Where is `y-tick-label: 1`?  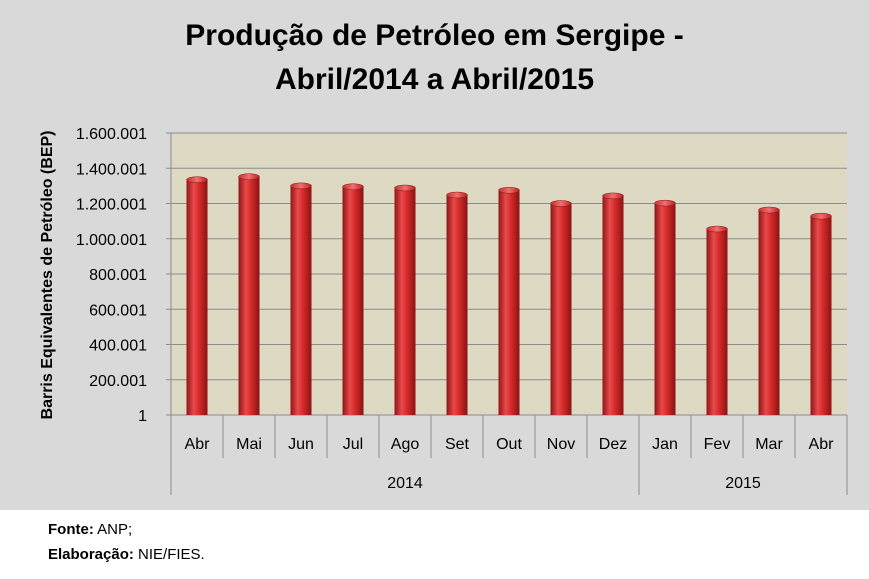 y-tick-label: 1 is located at coordinates (142, 416).